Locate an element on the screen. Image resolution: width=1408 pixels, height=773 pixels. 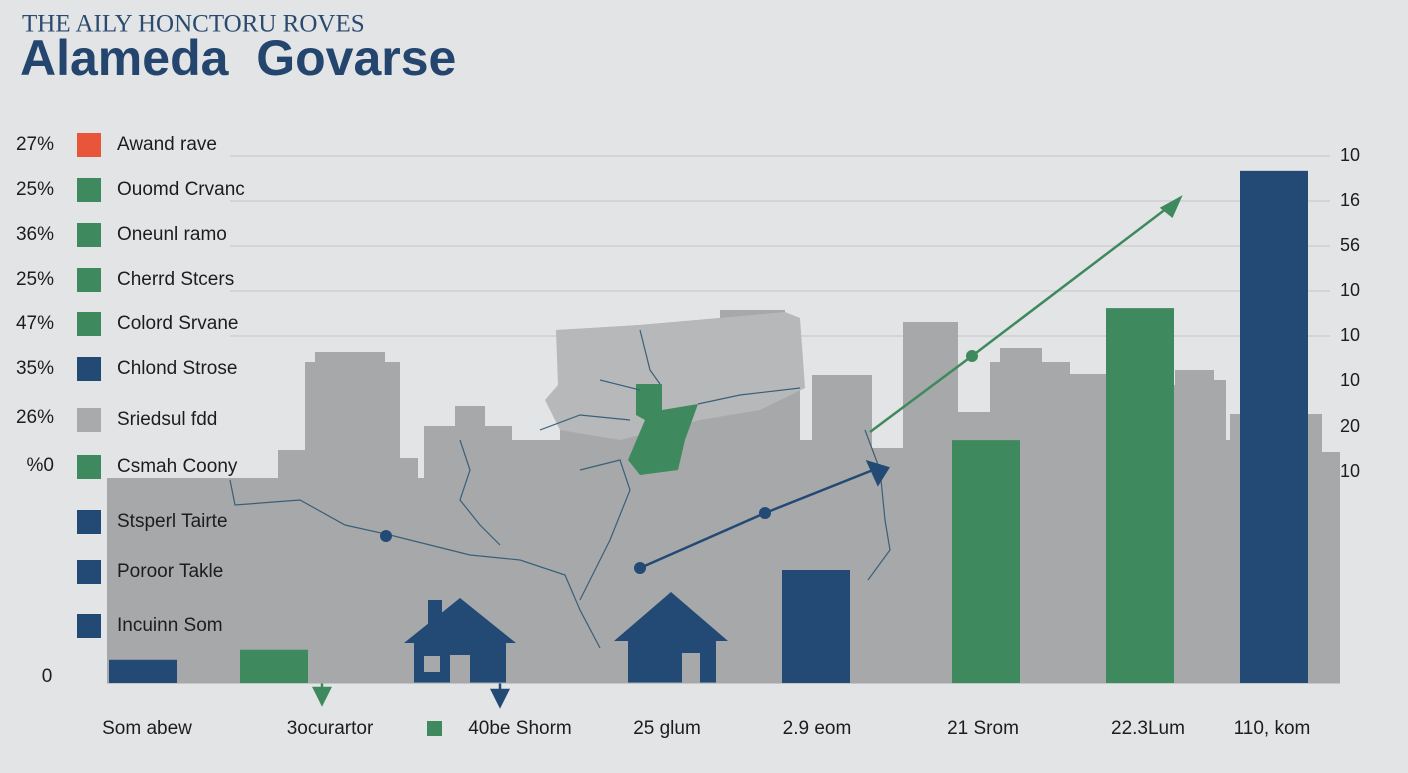
left-label: 27% is located at coordinates (35, 144).